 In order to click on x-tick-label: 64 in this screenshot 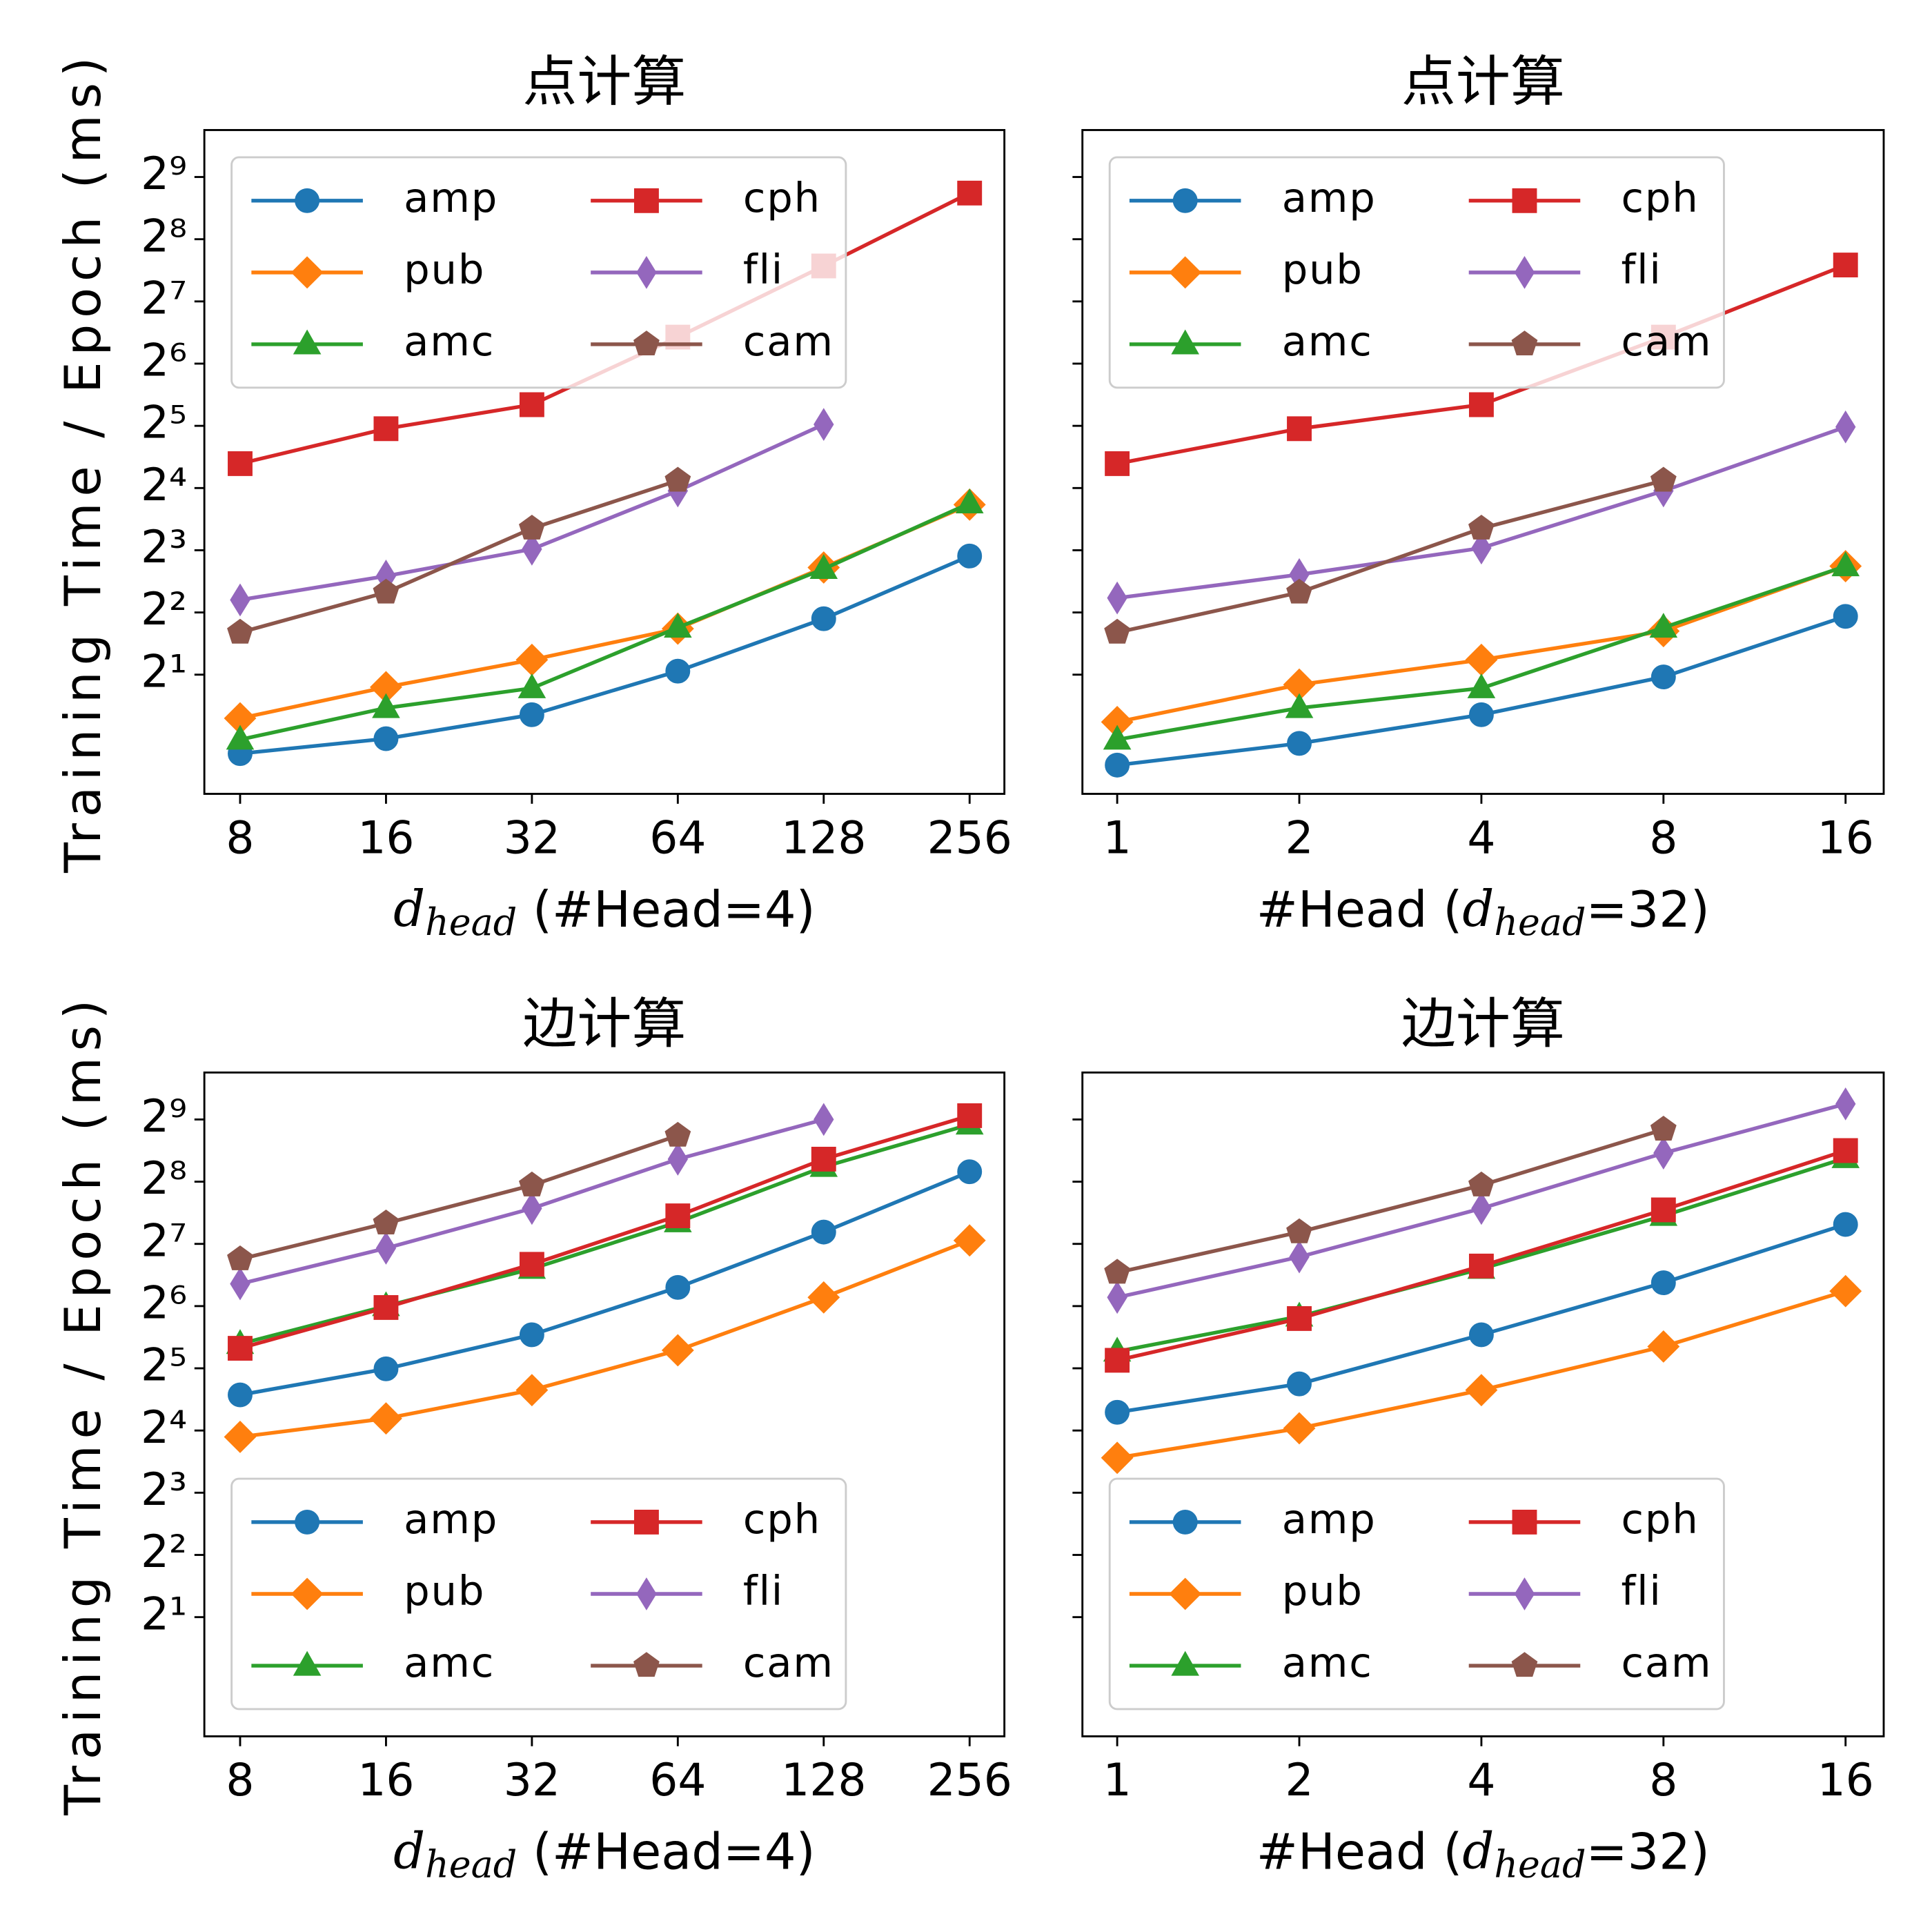, I will do `click(677, 1780)`.